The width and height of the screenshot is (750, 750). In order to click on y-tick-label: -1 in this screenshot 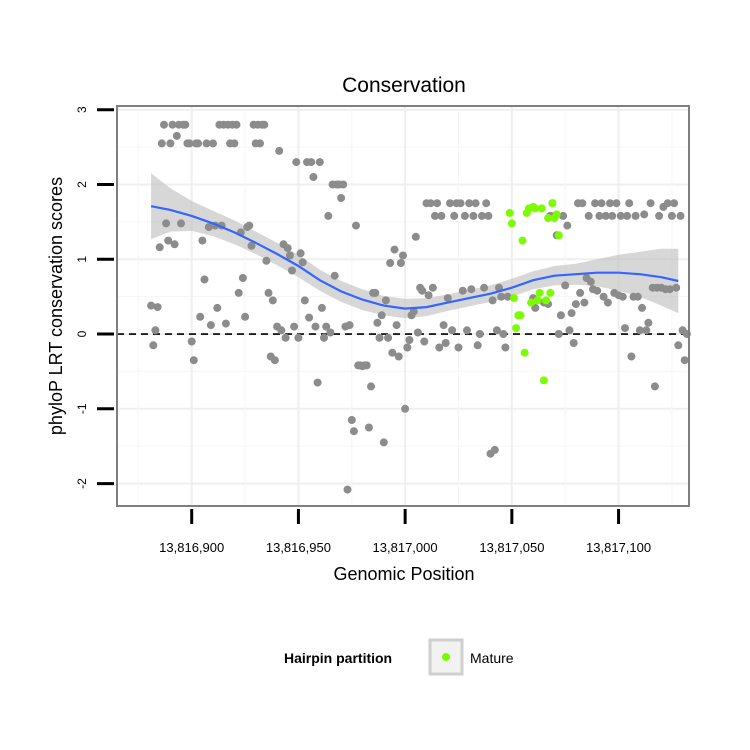, I will do `click(82, 408)`.